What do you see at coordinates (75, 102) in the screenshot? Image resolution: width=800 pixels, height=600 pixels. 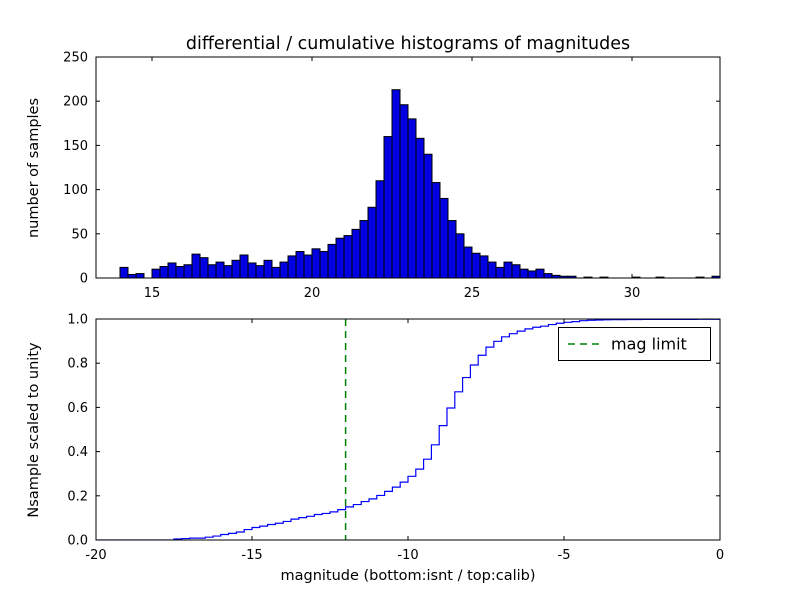 I see `y-tick-label: 200` at bounding box center [75, 102].